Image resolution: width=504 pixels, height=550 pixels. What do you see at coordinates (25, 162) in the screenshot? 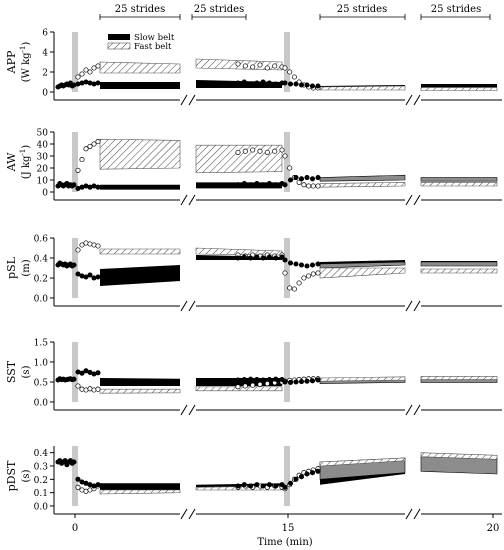
I see `y-axis-unit: (J kg-1)` at bounding box center [25, 162].